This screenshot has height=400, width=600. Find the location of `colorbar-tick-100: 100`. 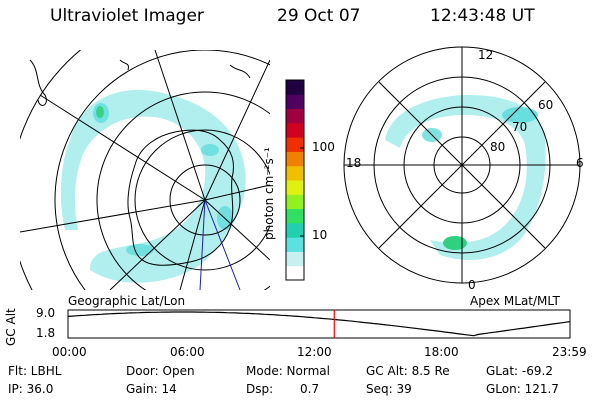

colorbar-tick-100: 100 is located at coordinates (323, 147).